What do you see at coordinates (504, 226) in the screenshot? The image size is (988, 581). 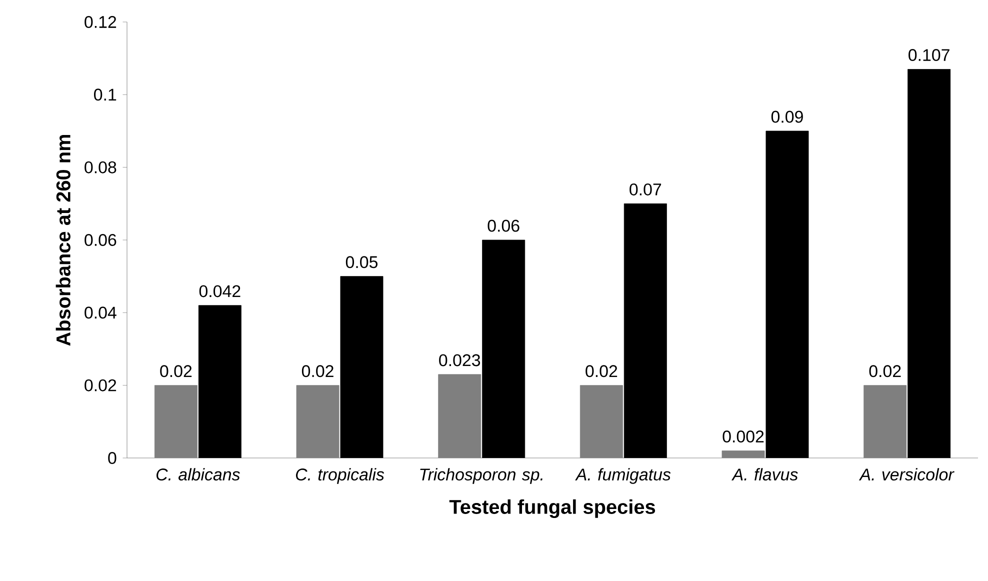 I see `data-label: 0.06` at bounding box center [504, 226].